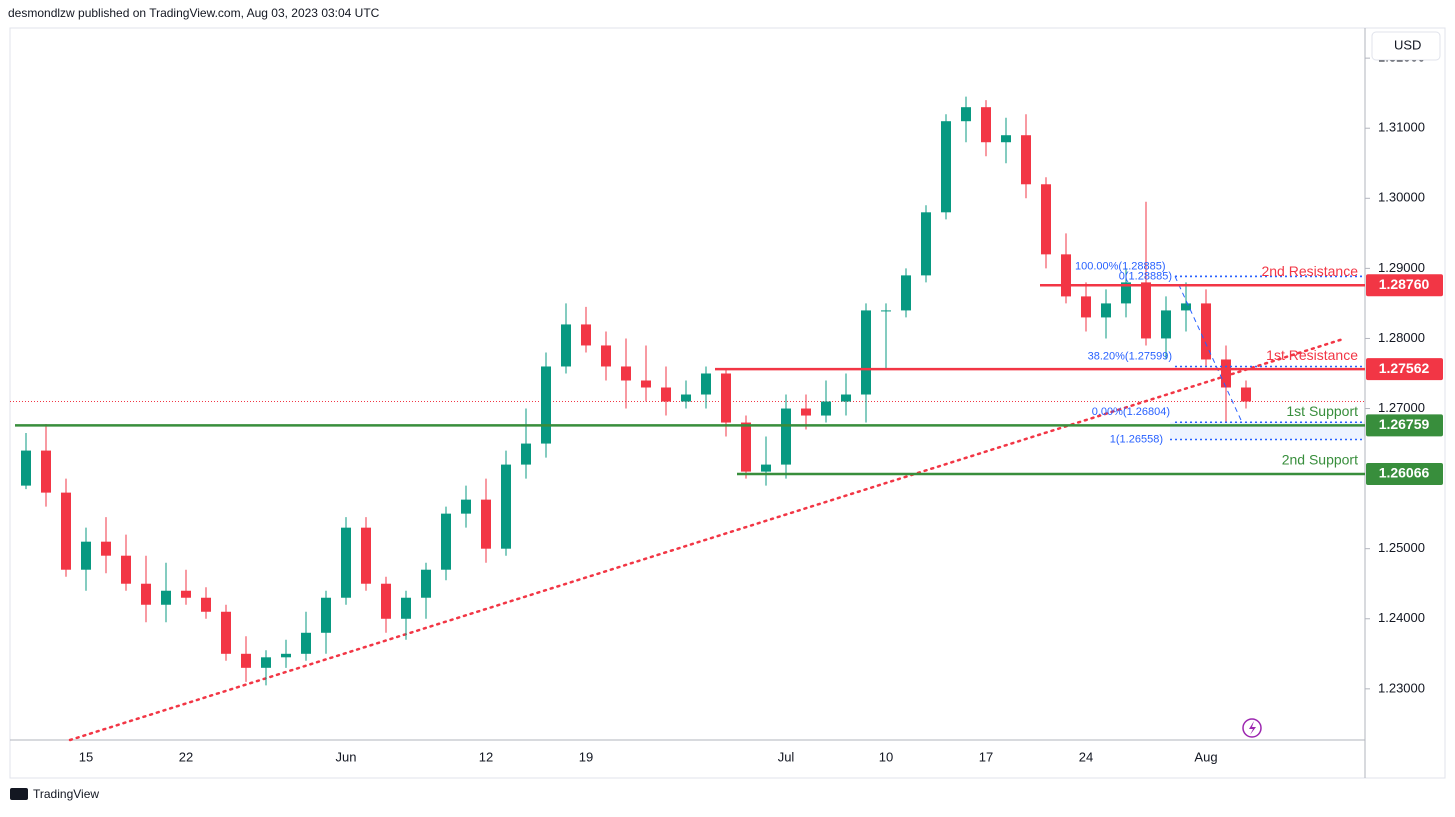  I want to click on logo, so click(19, 794).